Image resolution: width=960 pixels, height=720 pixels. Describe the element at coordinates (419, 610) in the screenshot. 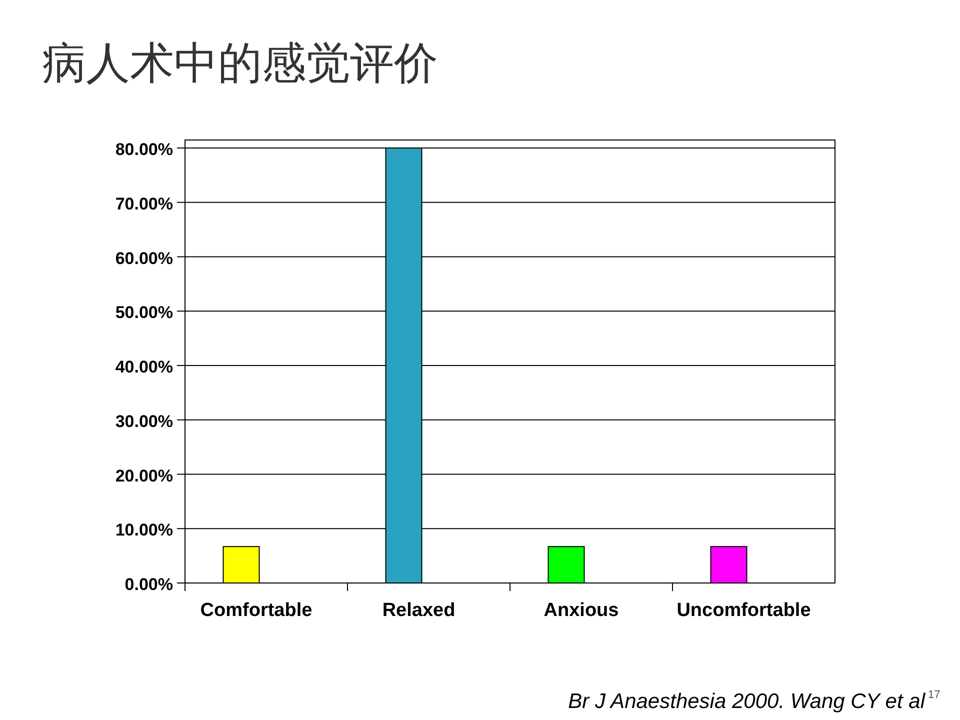

I see `x-tick-label: Relaxed` at that location.